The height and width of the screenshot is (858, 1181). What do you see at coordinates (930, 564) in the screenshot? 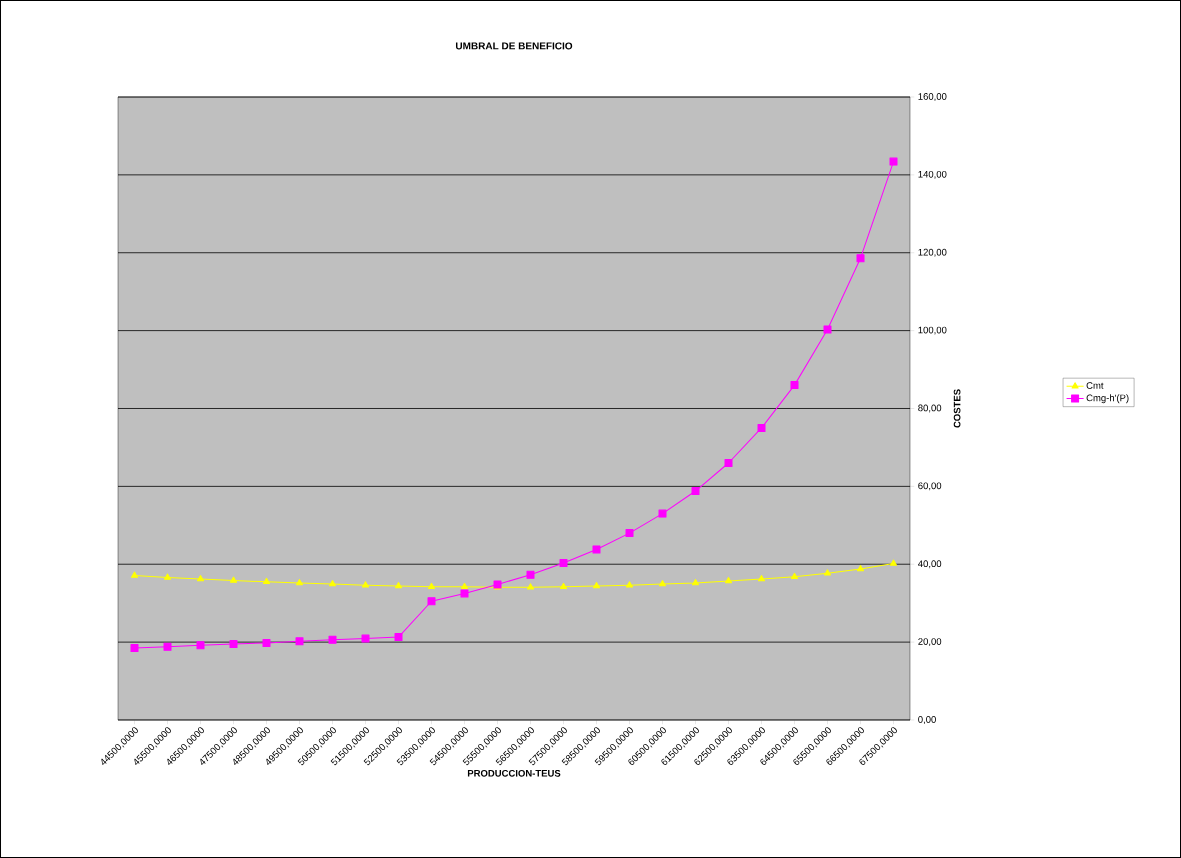
I see `y-tick-label: 40,00` at bounding box center [930, 564].